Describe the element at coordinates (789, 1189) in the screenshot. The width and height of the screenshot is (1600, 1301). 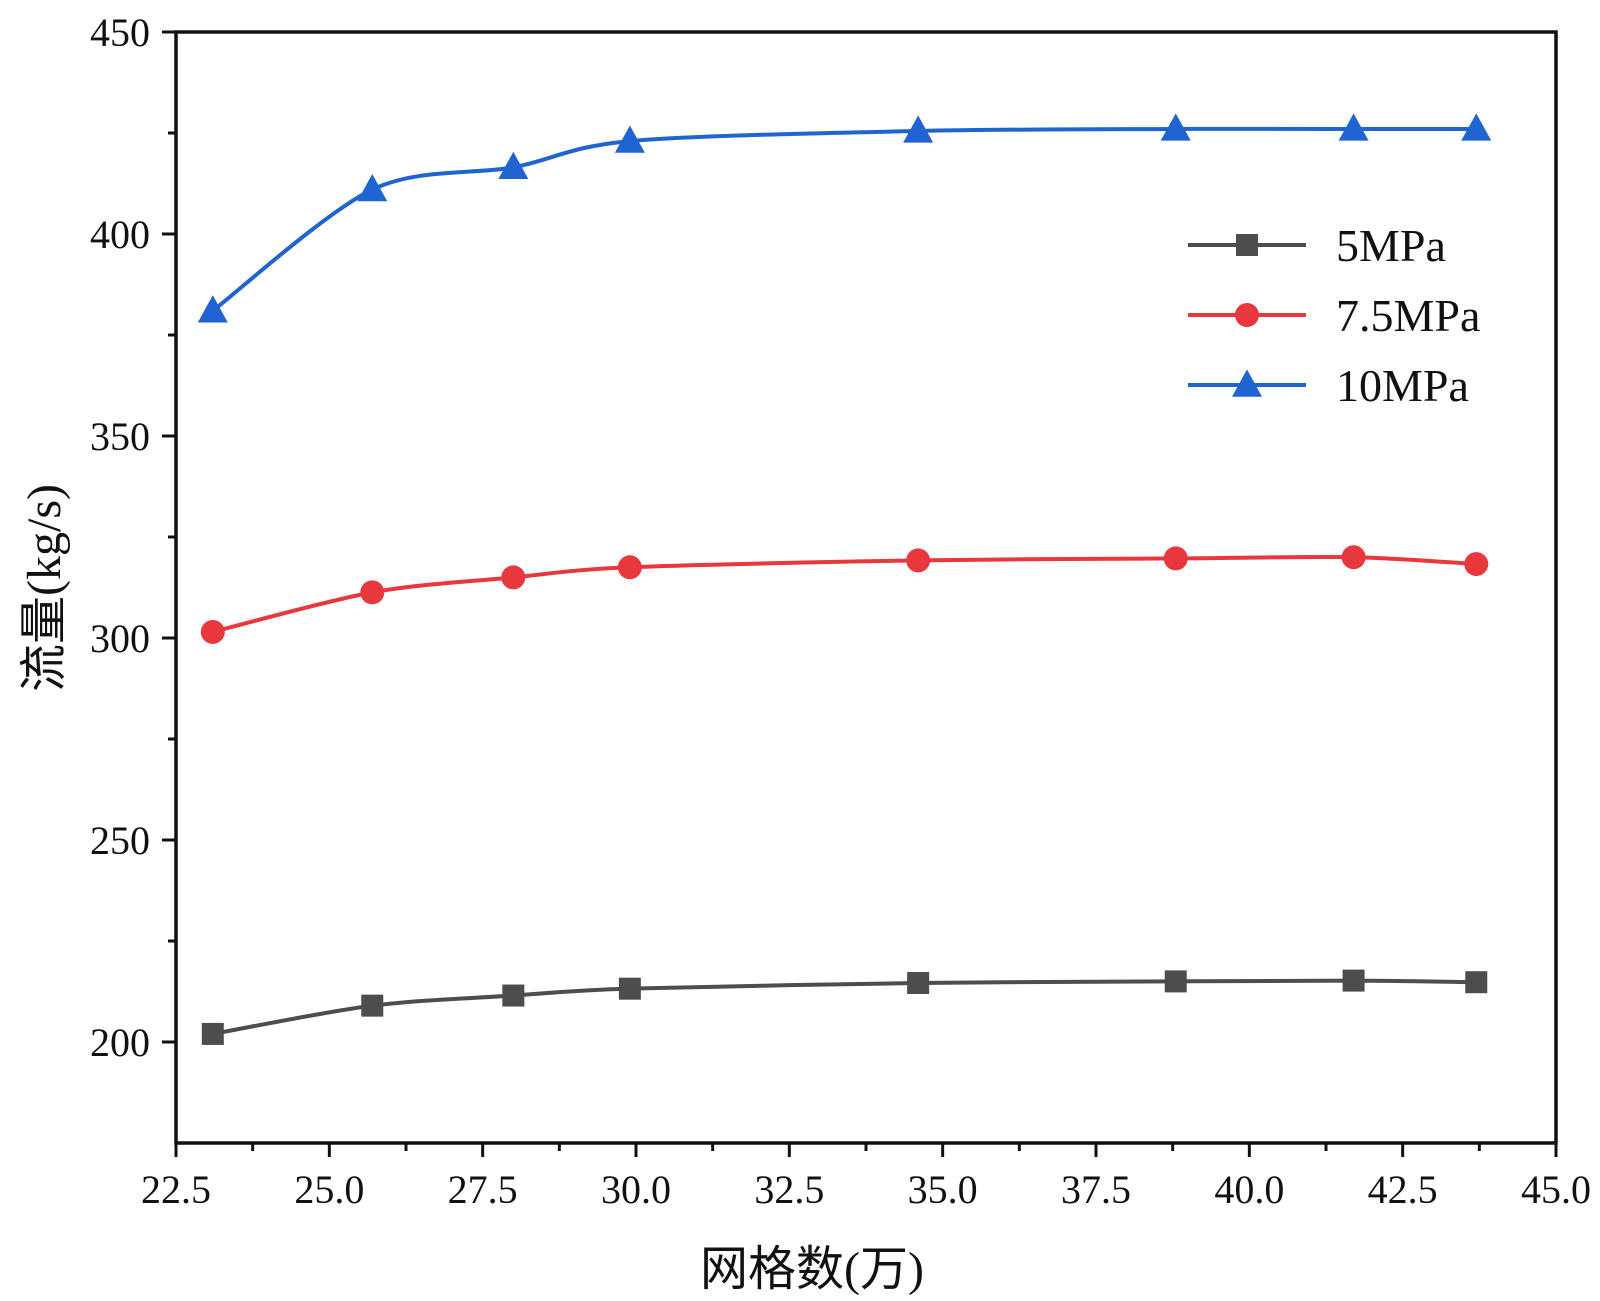
I see `x-tick-label: 32.5` at that location.